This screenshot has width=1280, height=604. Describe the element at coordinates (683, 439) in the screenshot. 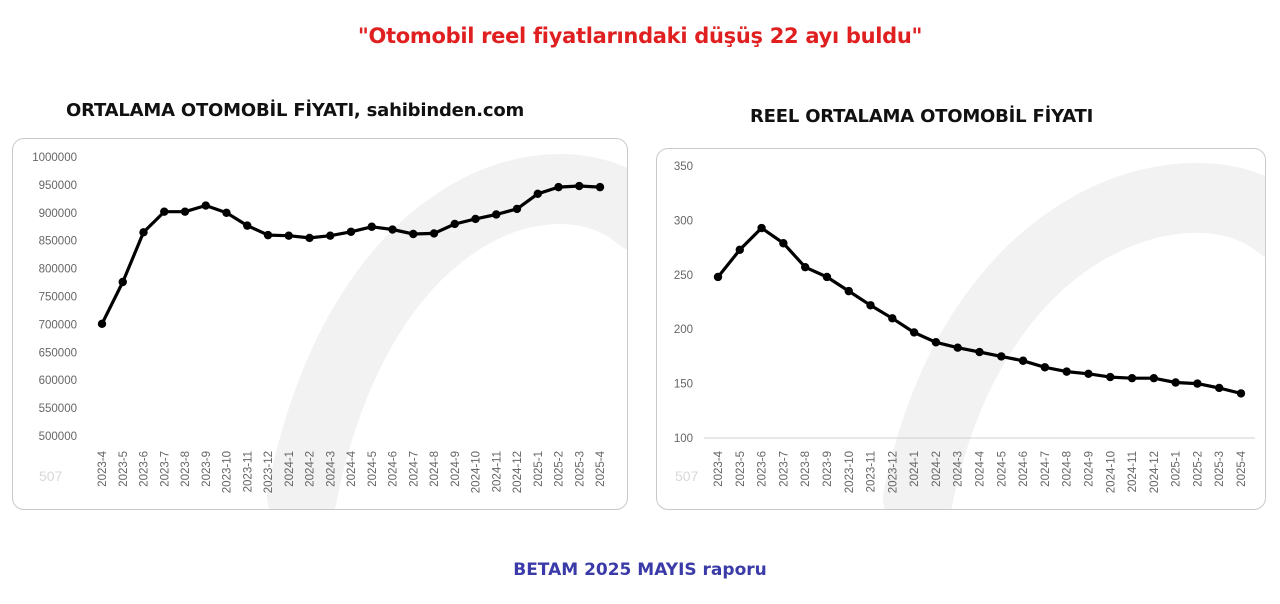

I see `y-tick-label: 100` at that location.